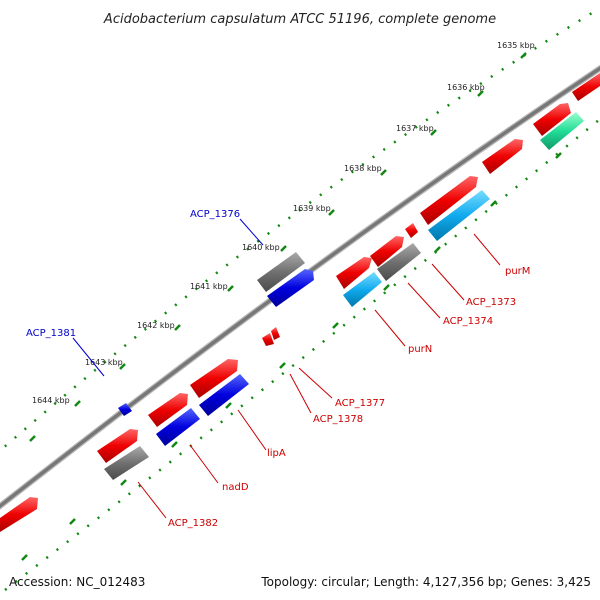 The image size is (600, 600). I want to click on tick-label: 1635 kbp, so click(516, 45).